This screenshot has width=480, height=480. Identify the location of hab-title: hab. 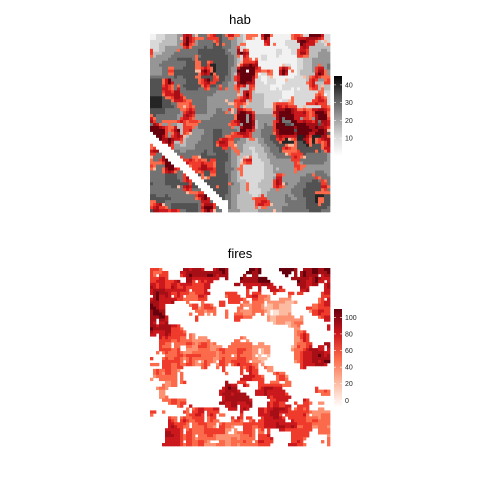
(240, 19).